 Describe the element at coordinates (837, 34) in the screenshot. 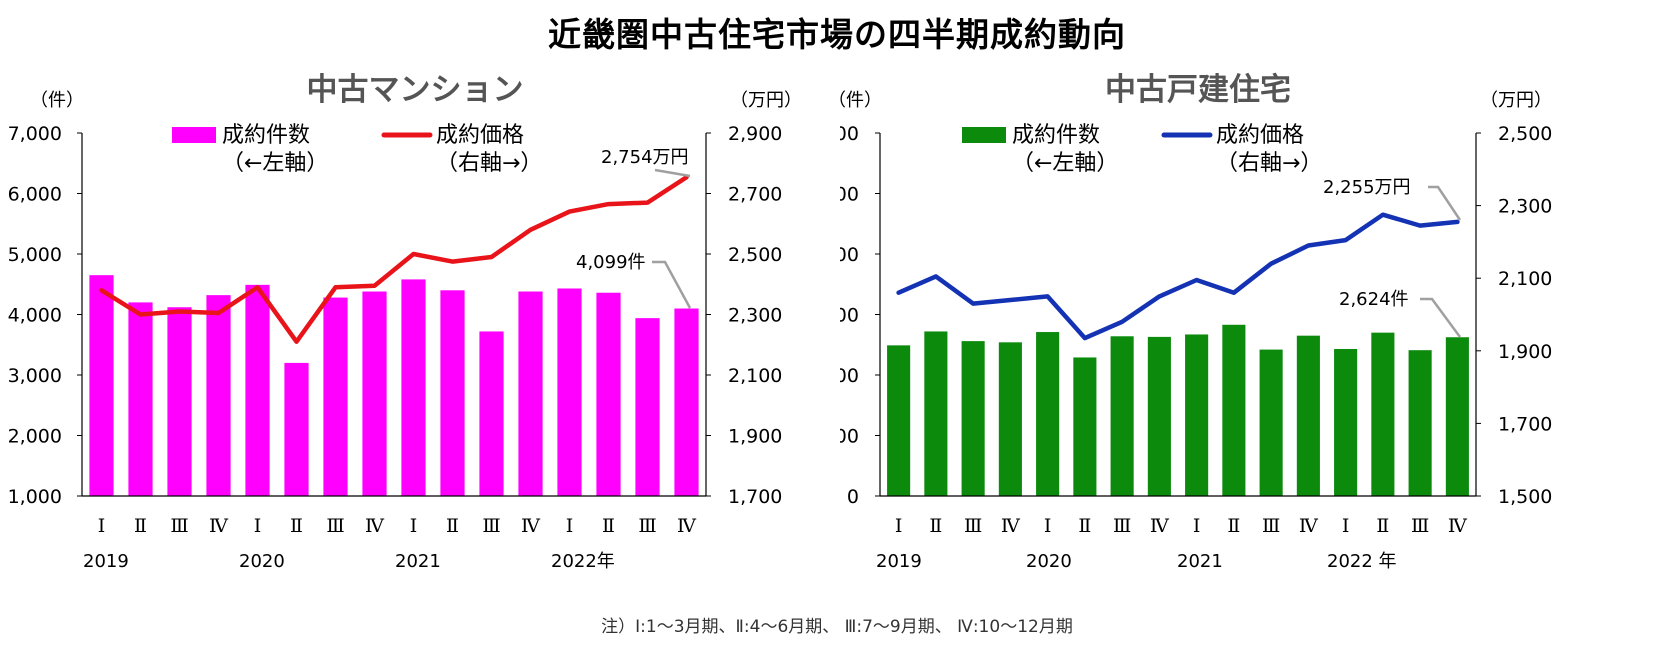

I see `main-title: 近畿圏中古住宅市場の四半期成約動向` at that location.